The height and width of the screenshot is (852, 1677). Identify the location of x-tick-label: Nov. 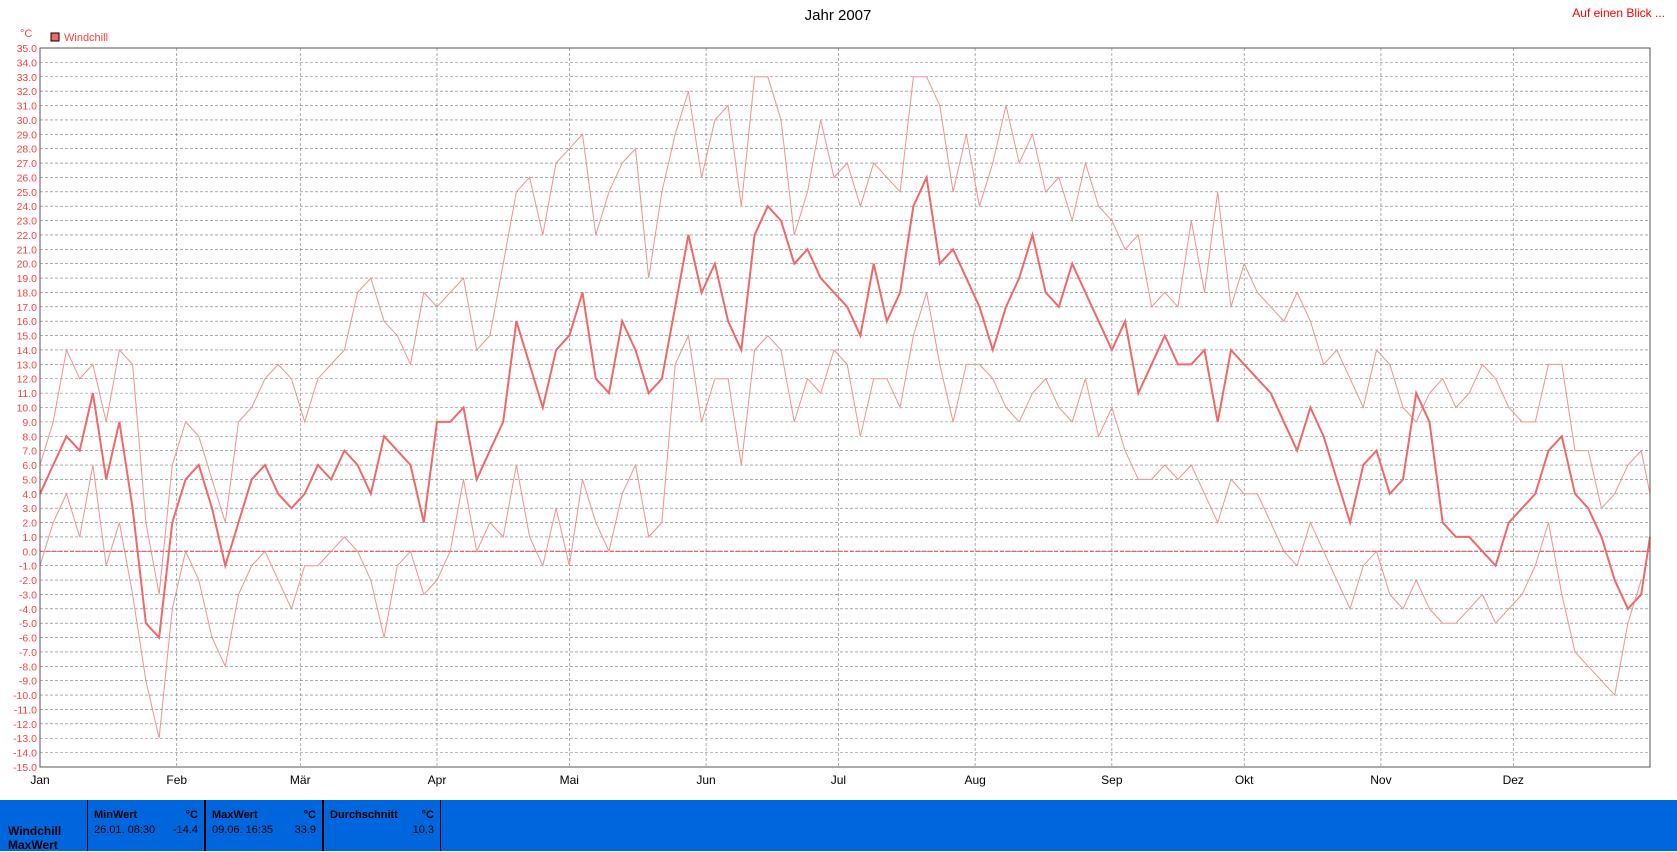
(1380, 780).